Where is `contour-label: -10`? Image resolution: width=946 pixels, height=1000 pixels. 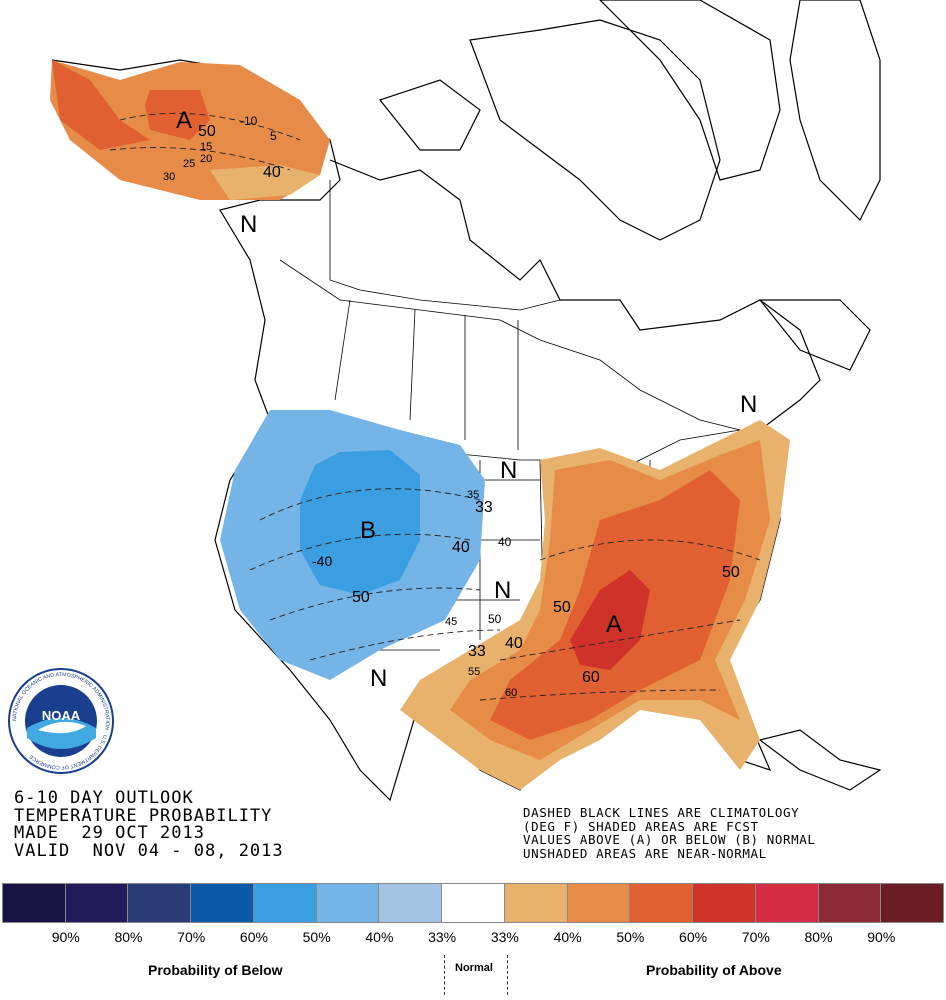 contour-label: -10 is located at coordinates (249, 121).